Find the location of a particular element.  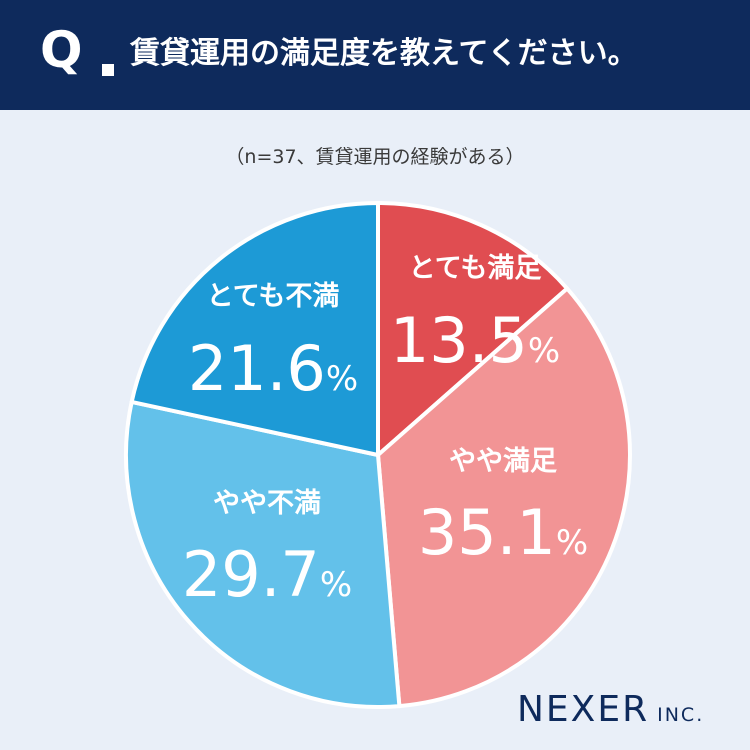

logo-sub: INC. is located at coordinates (681, 715).